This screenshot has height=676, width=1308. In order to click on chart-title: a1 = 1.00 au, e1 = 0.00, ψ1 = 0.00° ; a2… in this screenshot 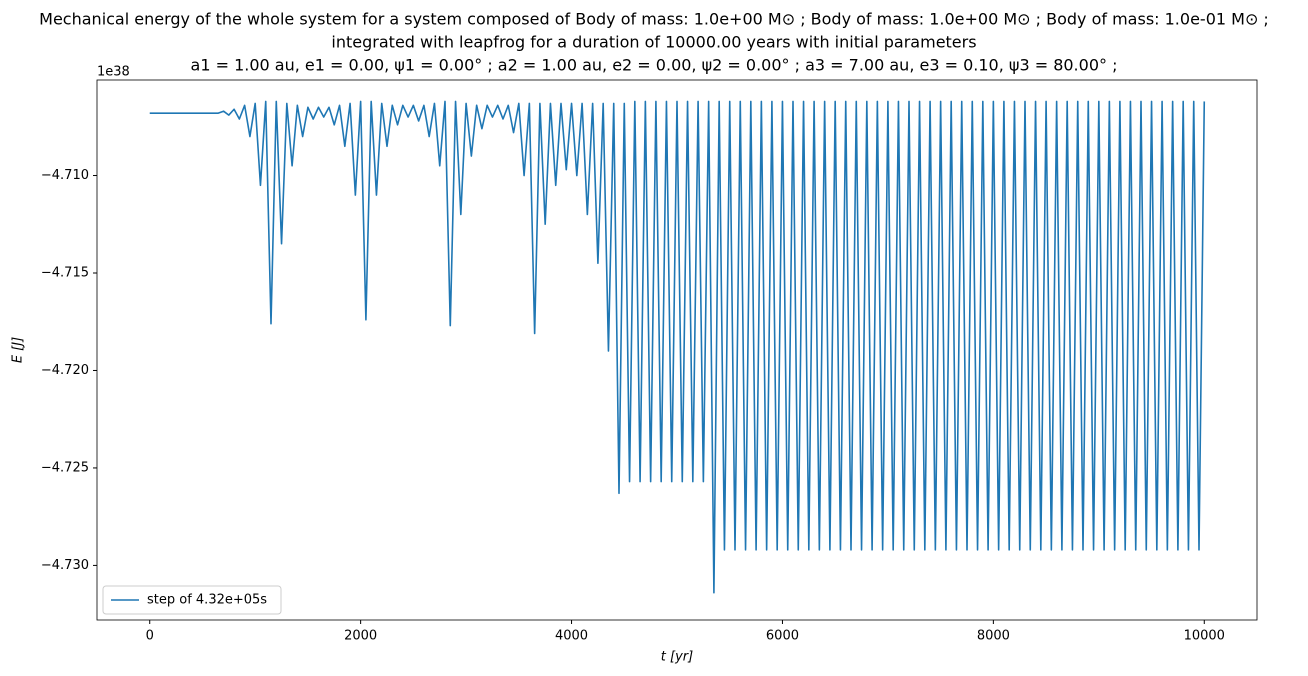, I will do `click(654, 65)`.